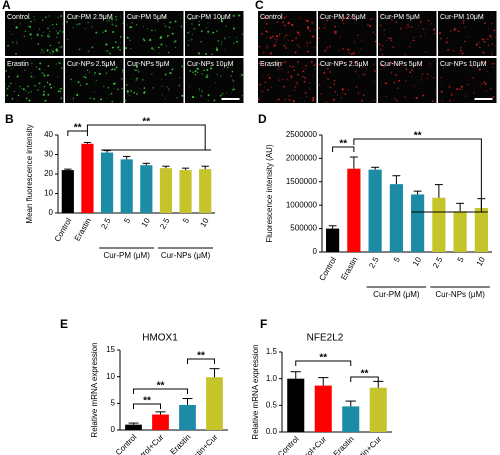 This screenshot has height=455, width=500. What do you see at coordinates (161, 386) in the screenshot?
I see `significance-label: **` at bounding box center [161, 386].